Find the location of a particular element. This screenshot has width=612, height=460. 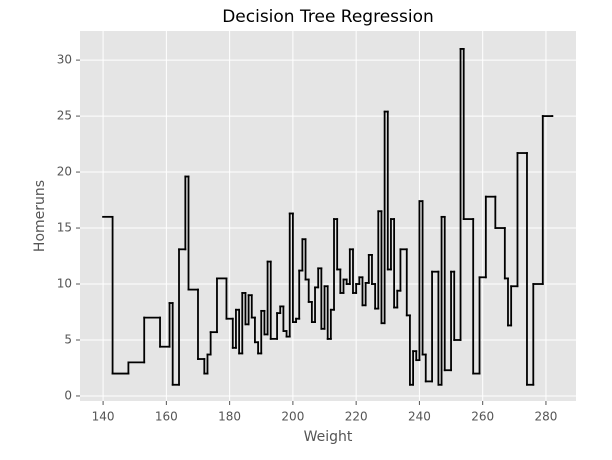

y-tick-label: 25 is located at coordinates (64, 116).